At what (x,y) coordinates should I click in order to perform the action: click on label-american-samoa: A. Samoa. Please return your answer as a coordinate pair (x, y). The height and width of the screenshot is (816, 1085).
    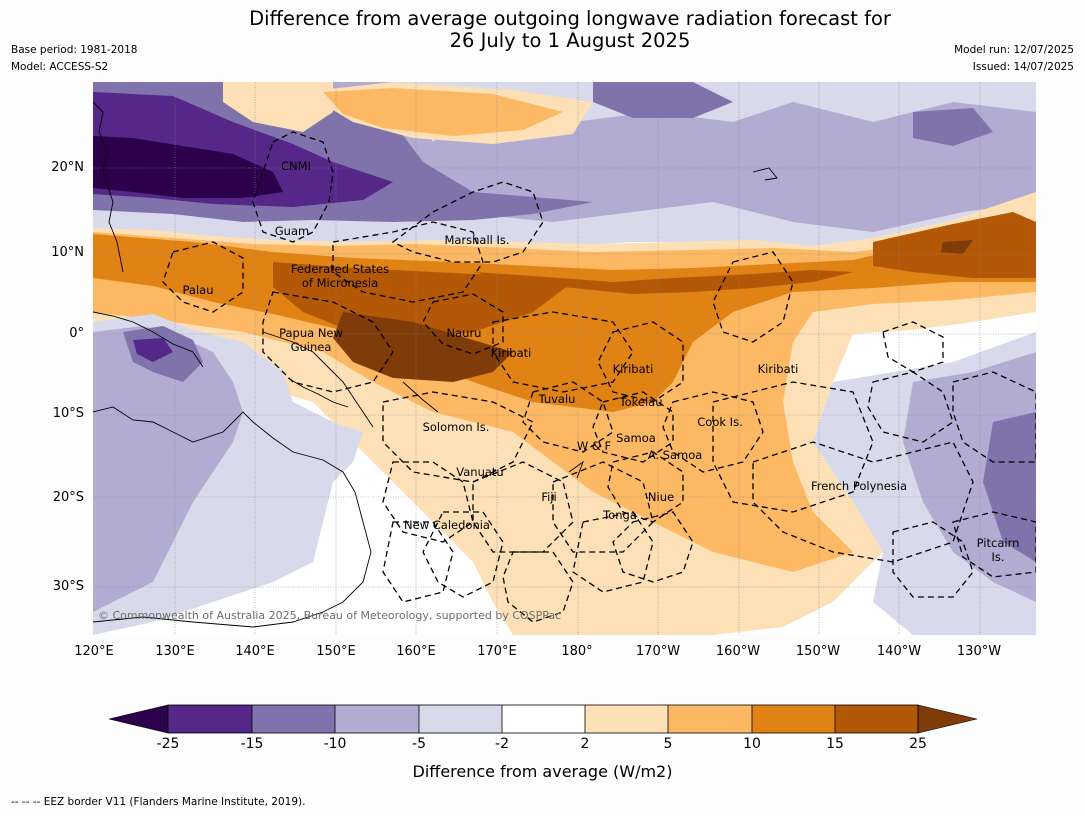
    Looking at the image, I should click on (675, 455).